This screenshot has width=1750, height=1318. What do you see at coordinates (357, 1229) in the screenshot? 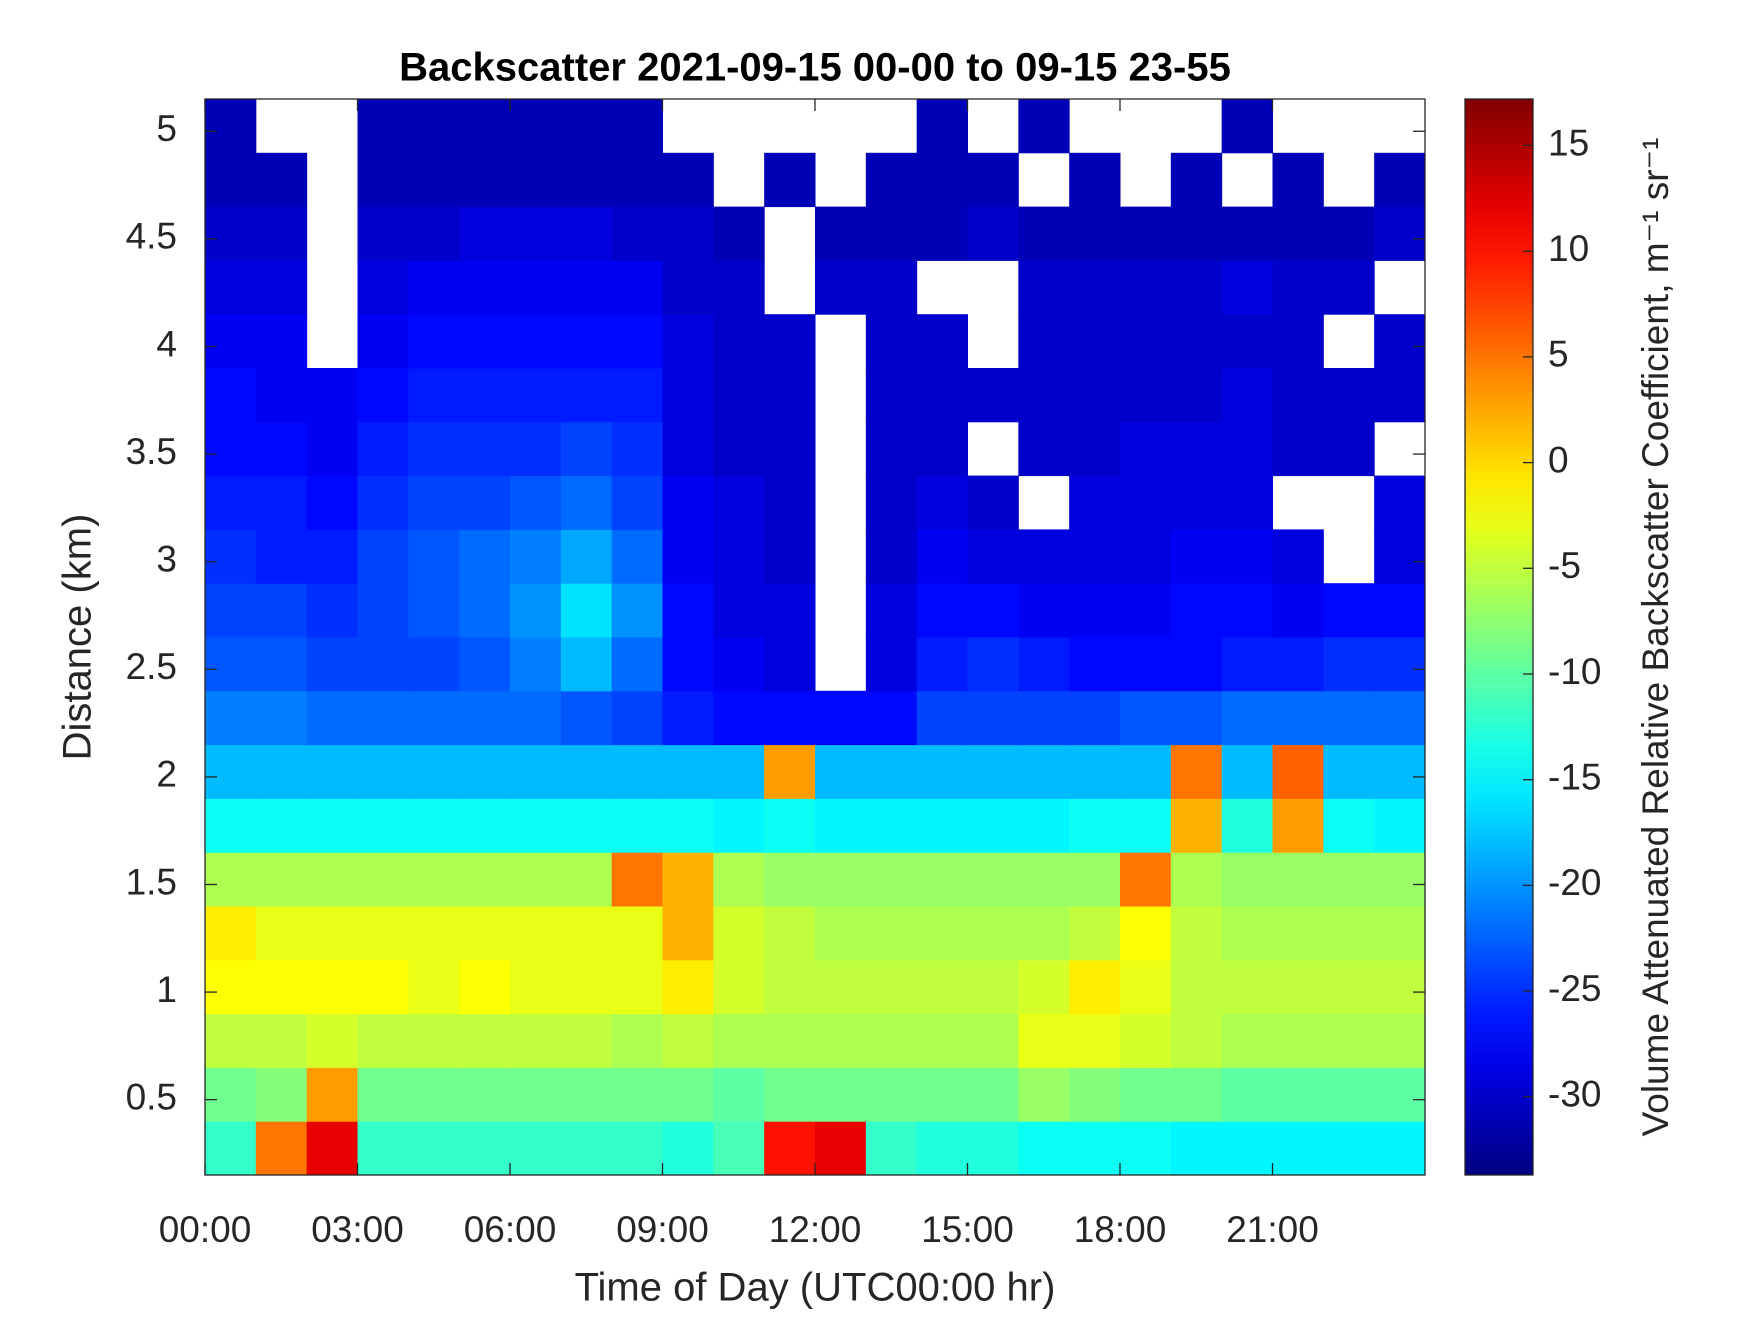
I see `x-tick-label: 03:00` at bounding box center [357, 1229].